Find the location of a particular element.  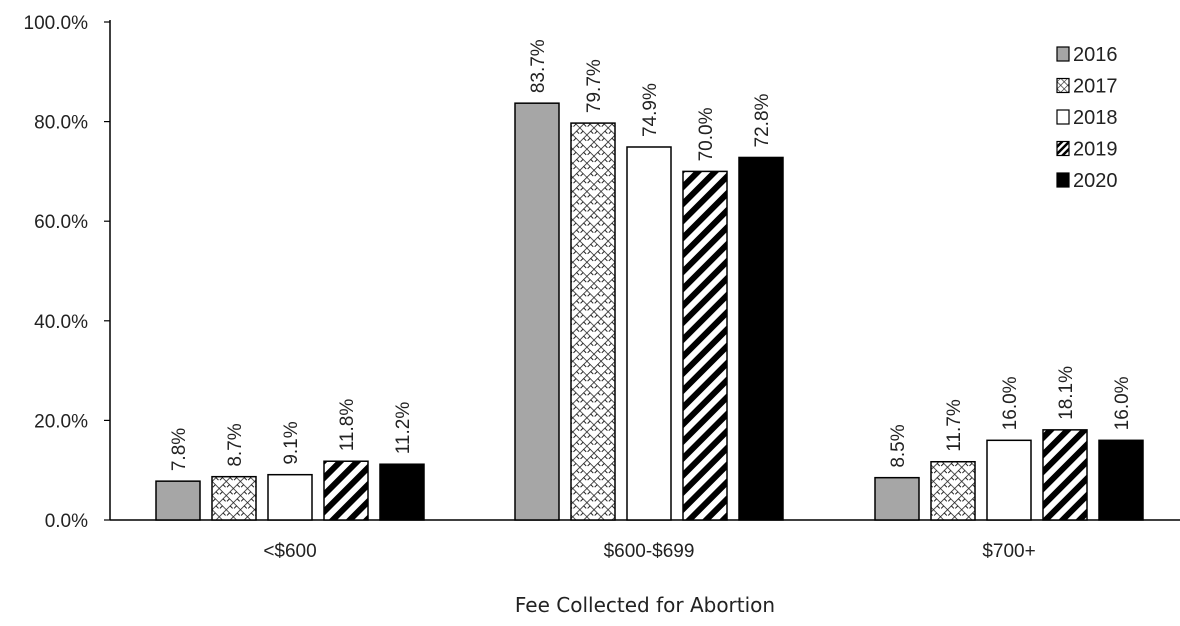

data-label: 72.8% is located at coordinates (762, 120).